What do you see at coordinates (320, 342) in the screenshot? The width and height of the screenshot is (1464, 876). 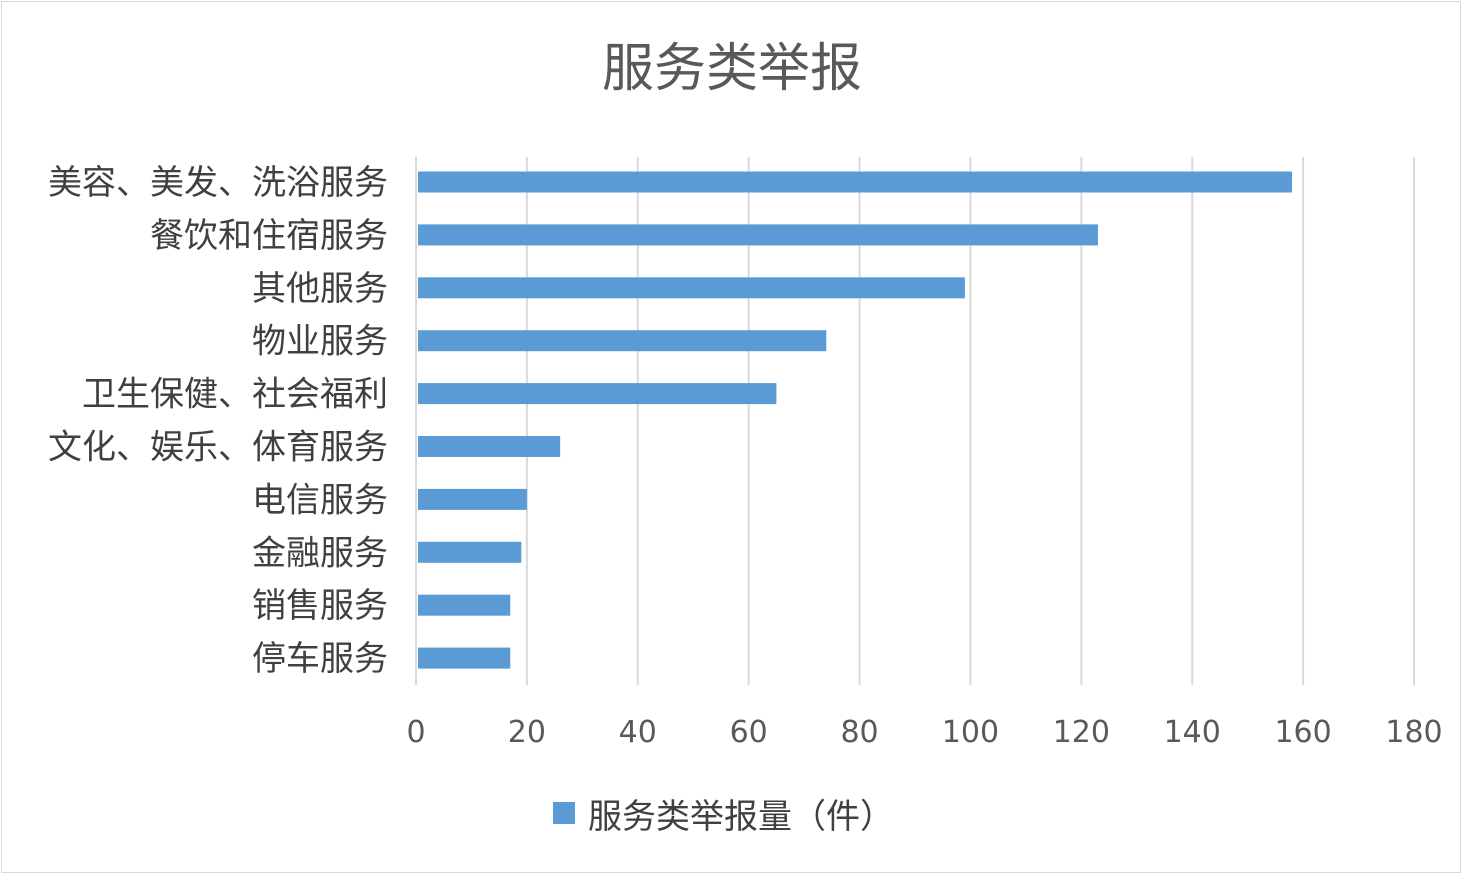 I see `category-label: 物业服务` at bounding box center [320, 342].